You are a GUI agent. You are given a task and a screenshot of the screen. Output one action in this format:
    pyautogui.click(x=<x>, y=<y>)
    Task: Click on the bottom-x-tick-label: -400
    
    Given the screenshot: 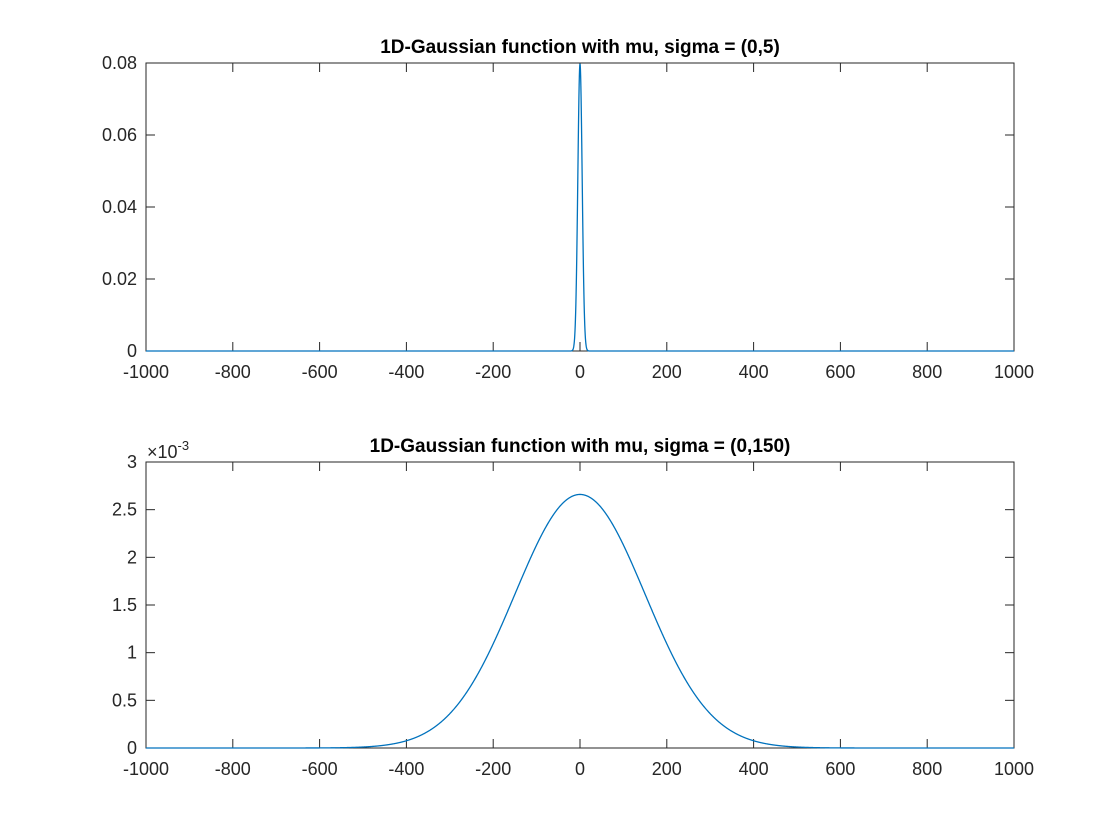 What is the action you would take?
    pyautogui.click(x=406, y=769)
    